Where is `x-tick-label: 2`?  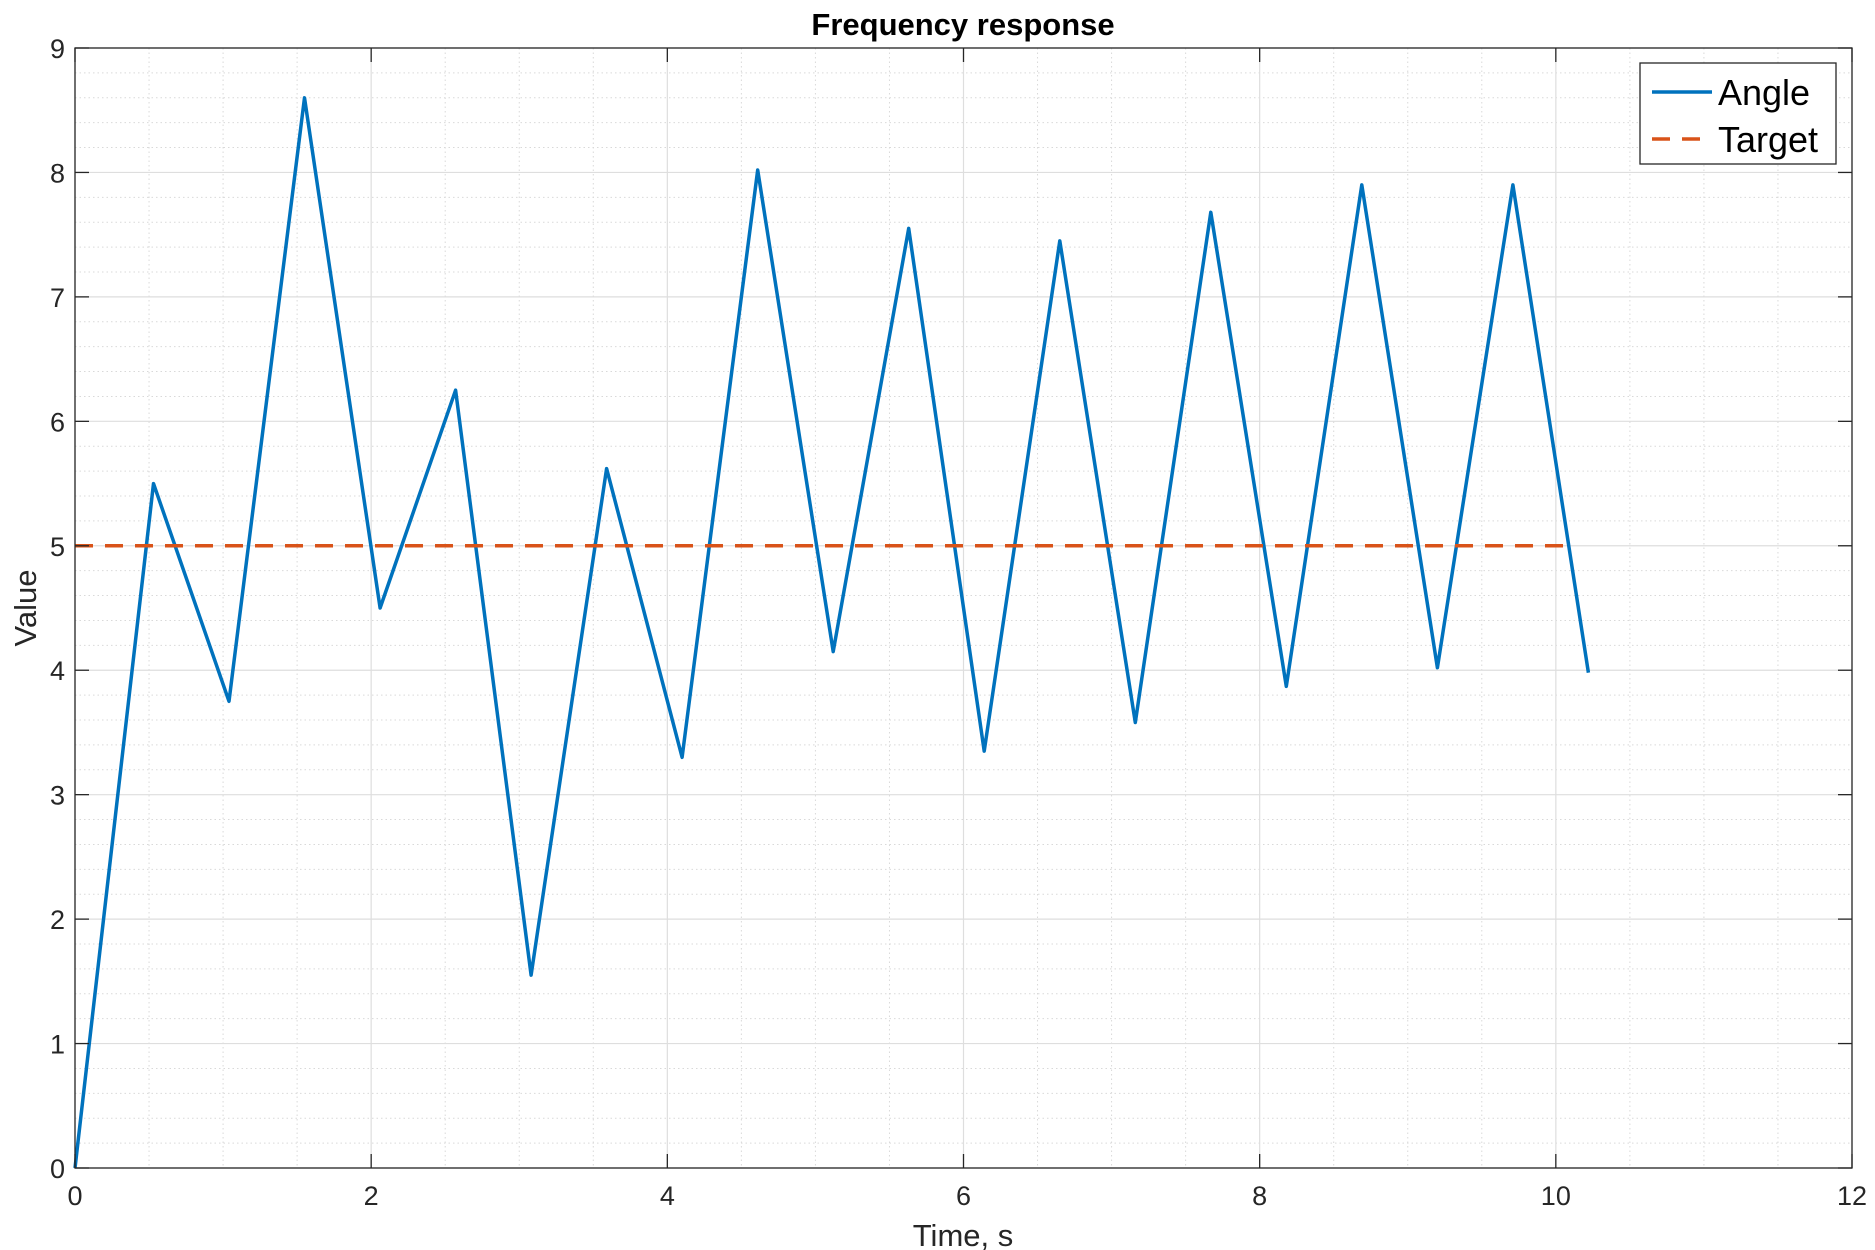
x-tick-label: 2 is located at coordinates (371, 1196).